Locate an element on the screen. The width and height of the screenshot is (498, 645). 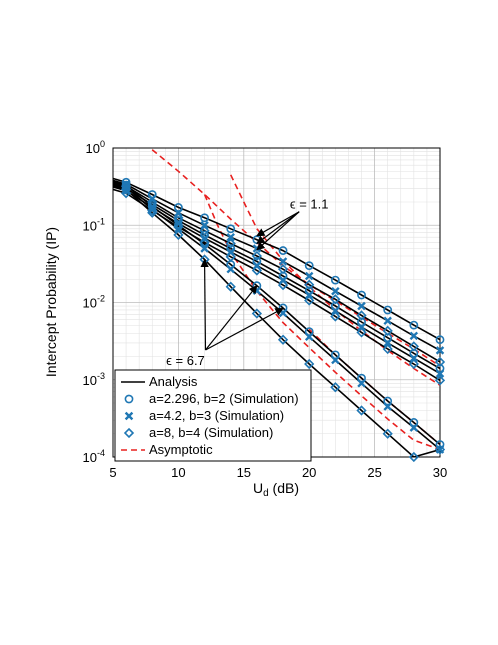
y-tick-label: 10⁻⁴ is located at coordinates (94, 456).